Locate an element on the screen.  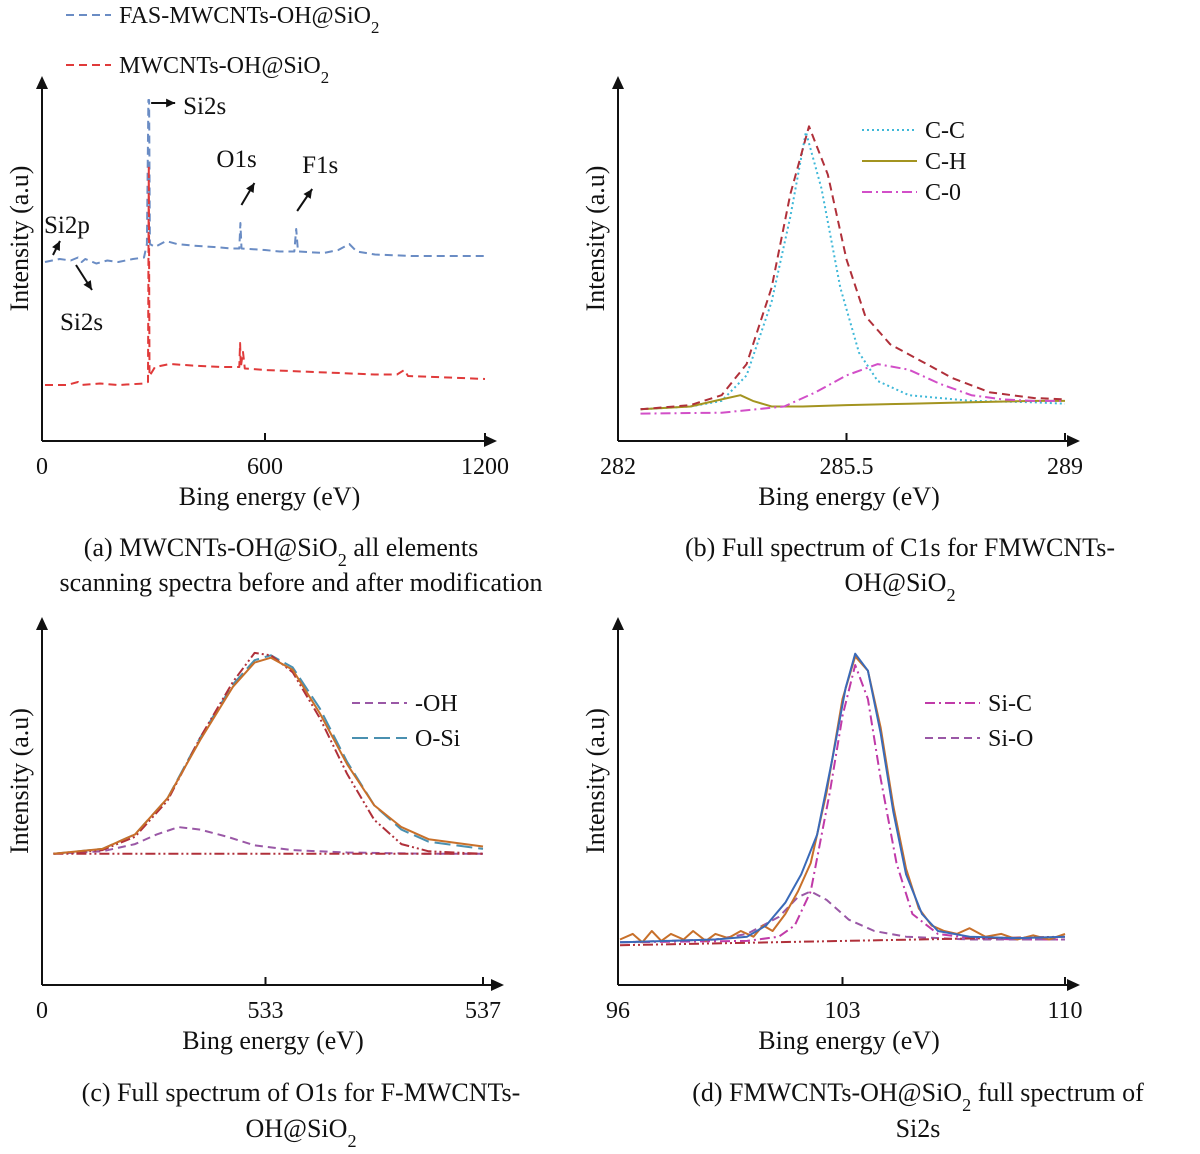
x-tick-label-a: 0 is located at coordinates (42, 467).